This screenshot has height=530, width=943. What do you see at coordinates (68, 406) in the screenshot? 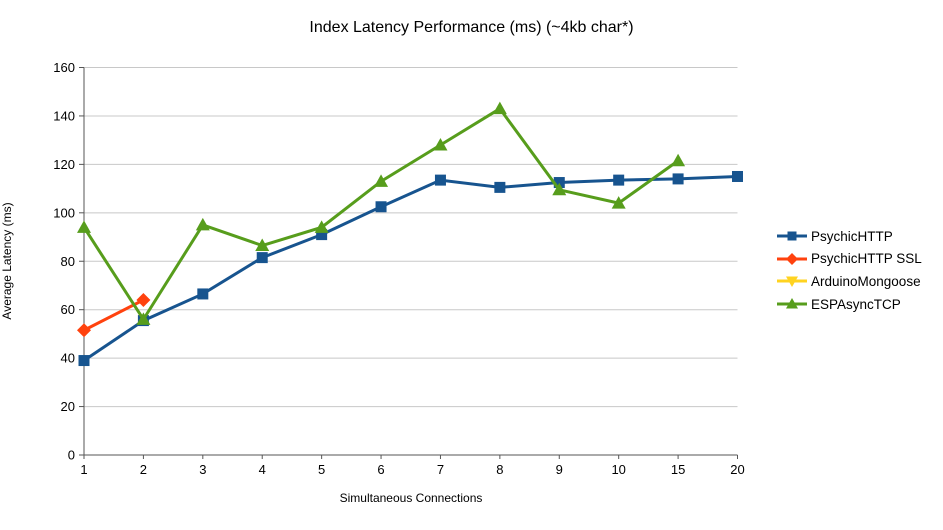
I see `y-tick-label: 20` at bounding box center [68, 406].